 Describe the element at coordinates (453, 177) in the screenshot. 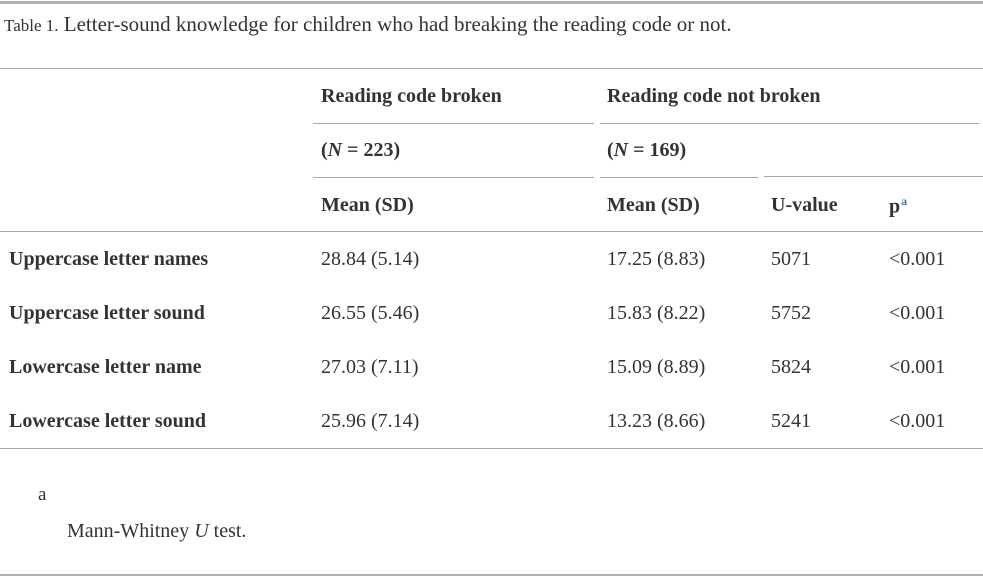

I see `group1-n-underline` at that location.